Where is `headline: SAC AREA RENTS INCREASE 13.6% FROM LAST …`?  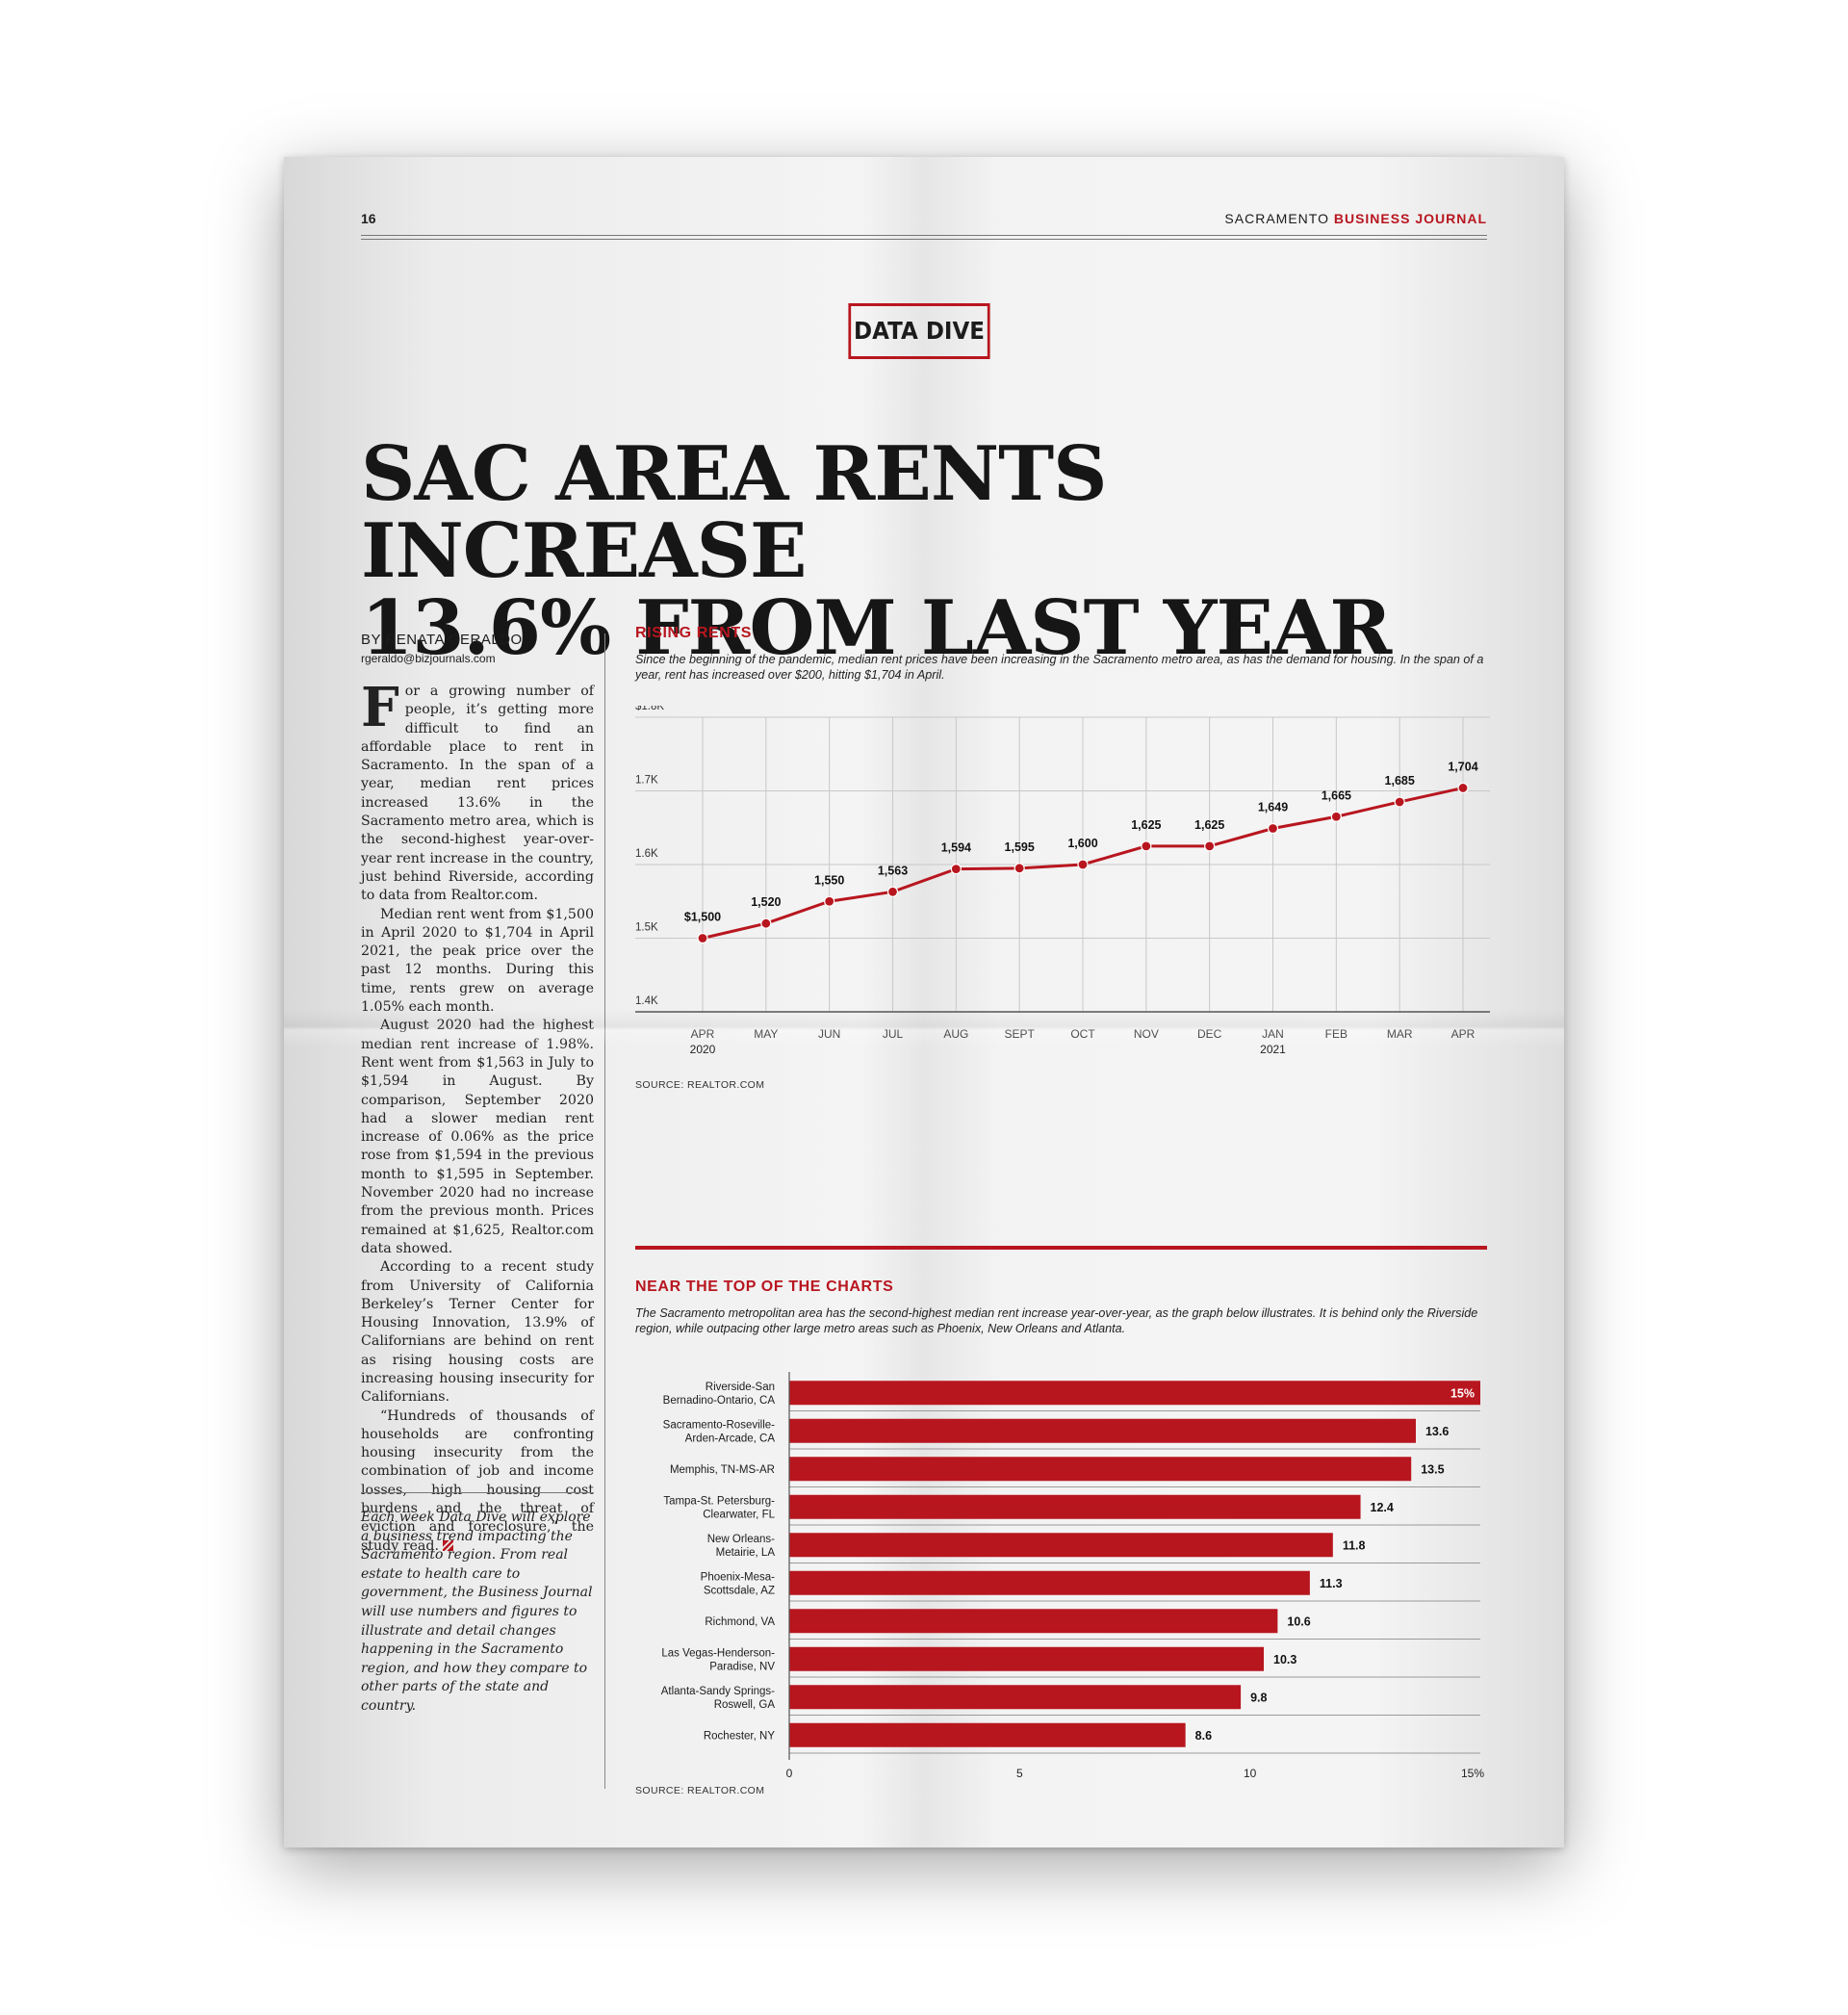
headline: SAC AREA RENTS INCREASE 13.6% FROM LAST … is located at coordinates (929, 551).